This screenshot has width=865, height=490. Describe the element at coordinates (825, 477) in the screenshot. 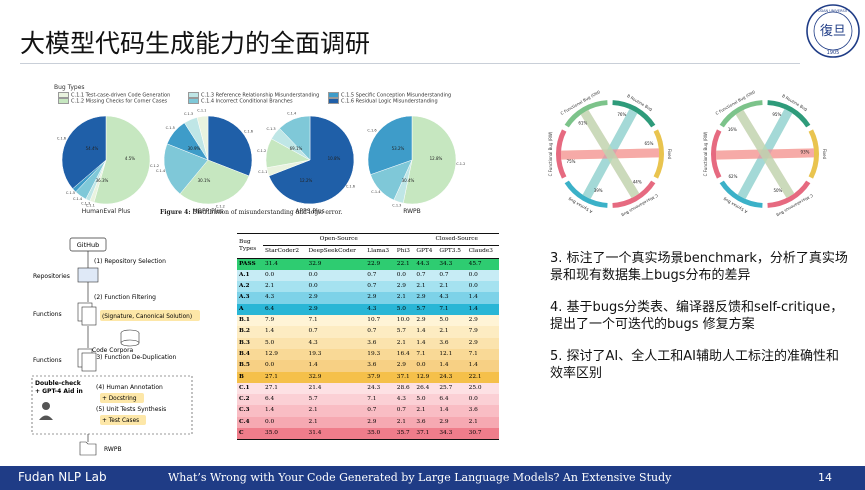

I see `page-number: 14` at that location.